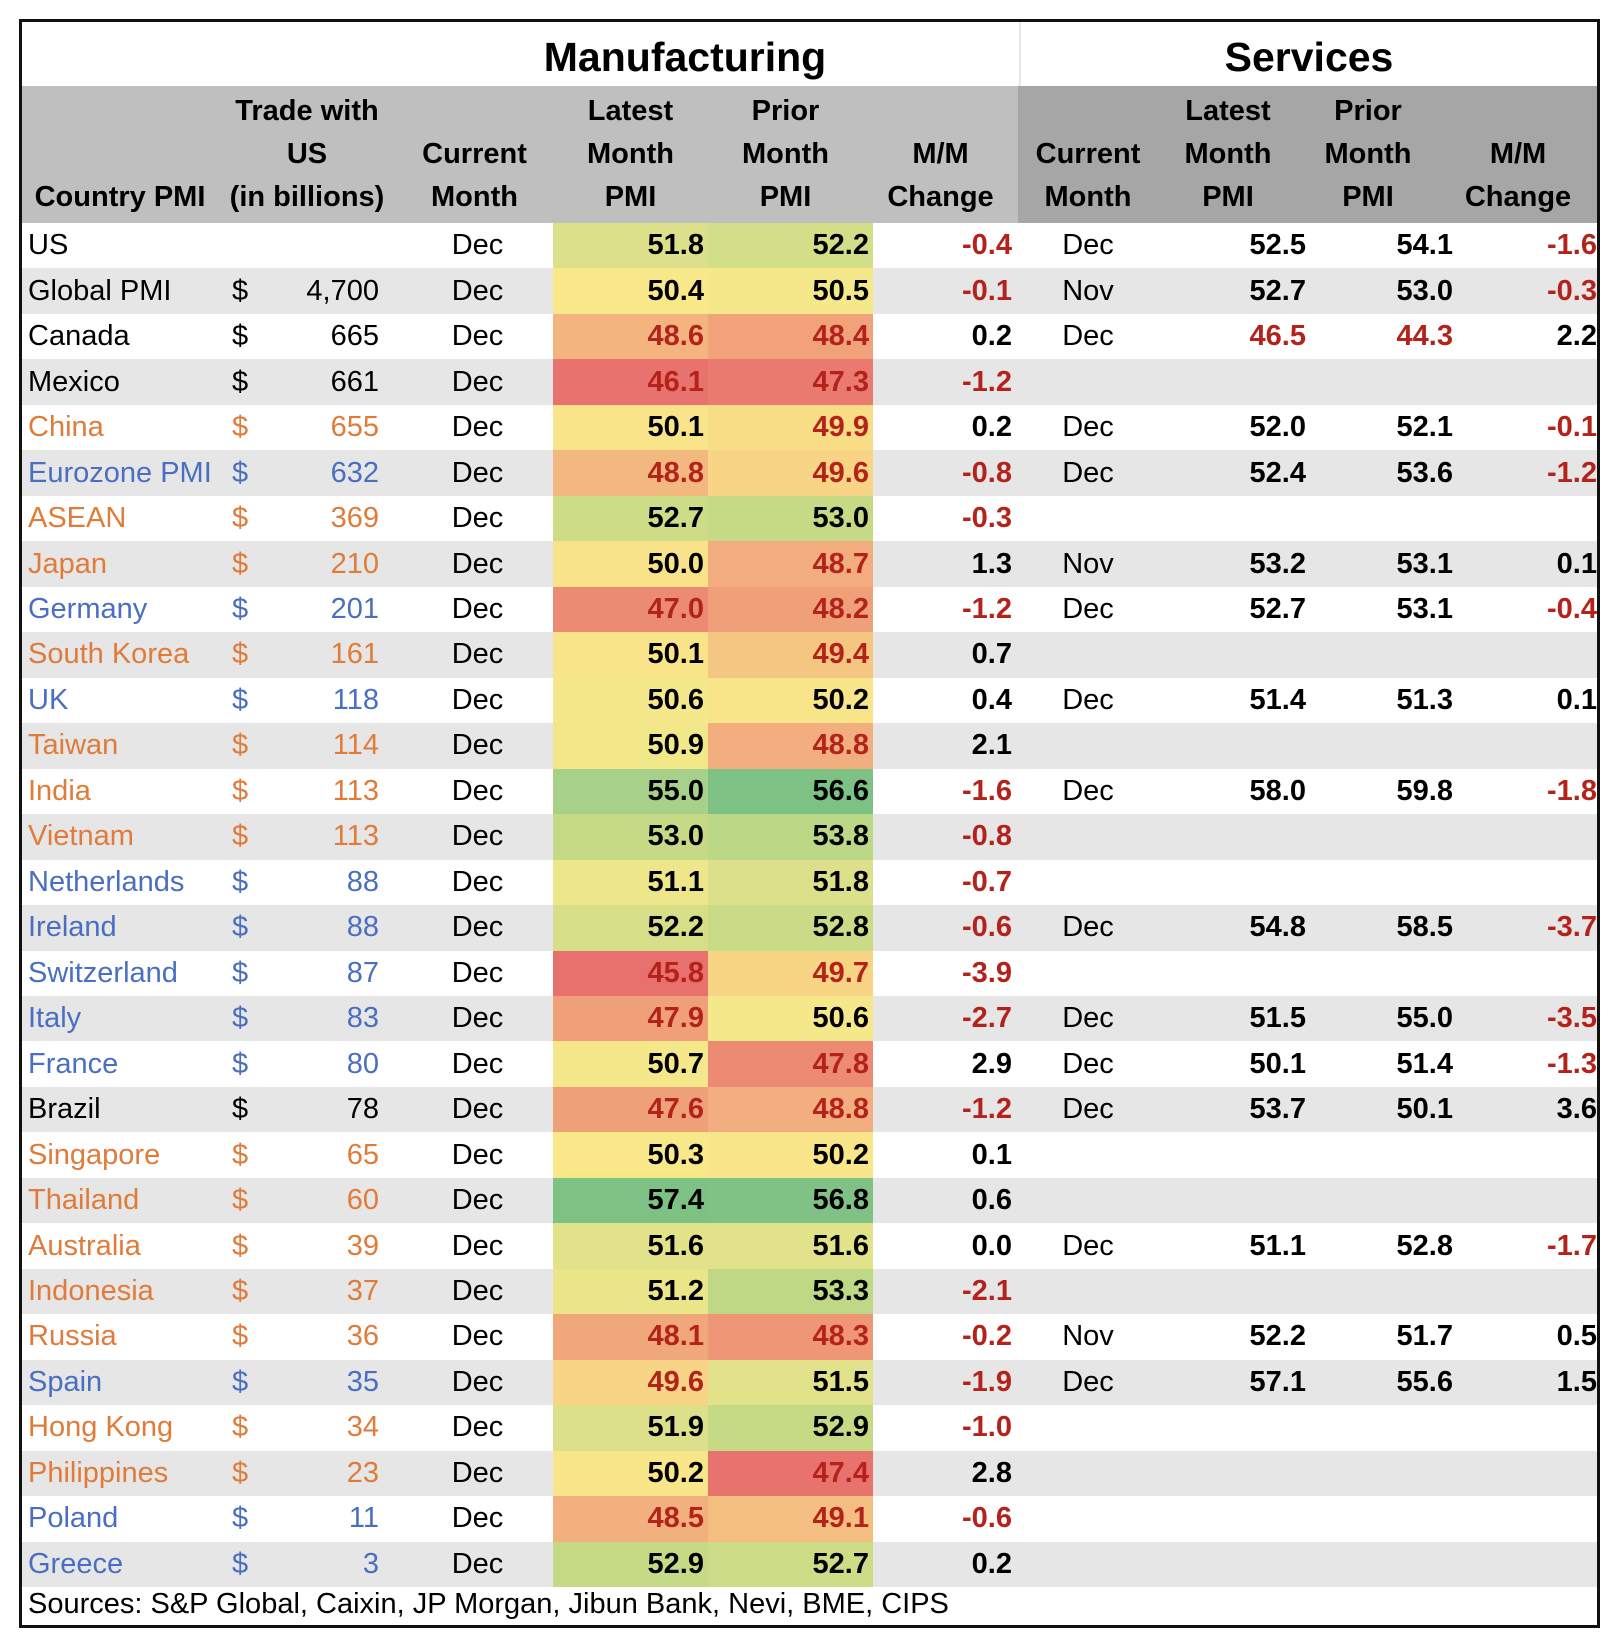 Image resolution: width=1620 pixels, height=1644 pixels. Describe the element at coordinates (785, 197) in the screenshot. I see `header-line: PMI` at that location.